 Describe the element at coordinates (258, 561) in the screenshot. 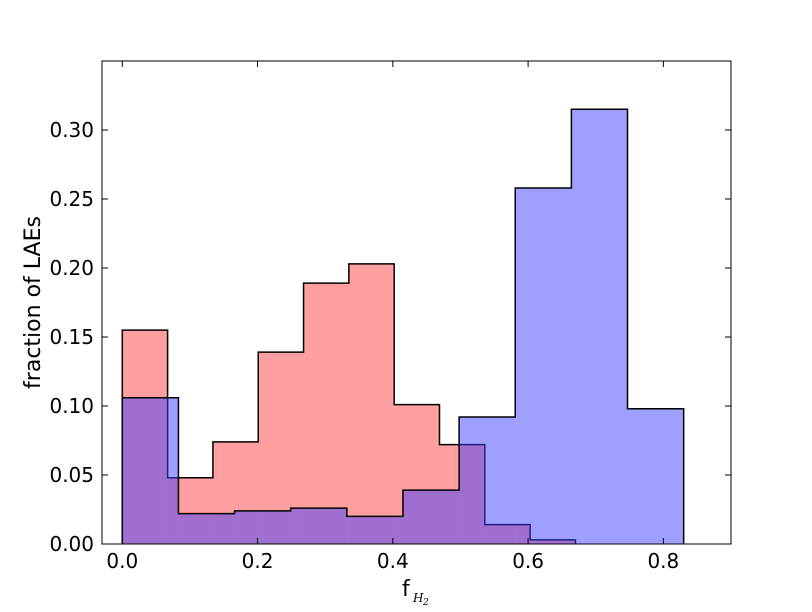

I see `x-tick-label: 0.2` at that location.